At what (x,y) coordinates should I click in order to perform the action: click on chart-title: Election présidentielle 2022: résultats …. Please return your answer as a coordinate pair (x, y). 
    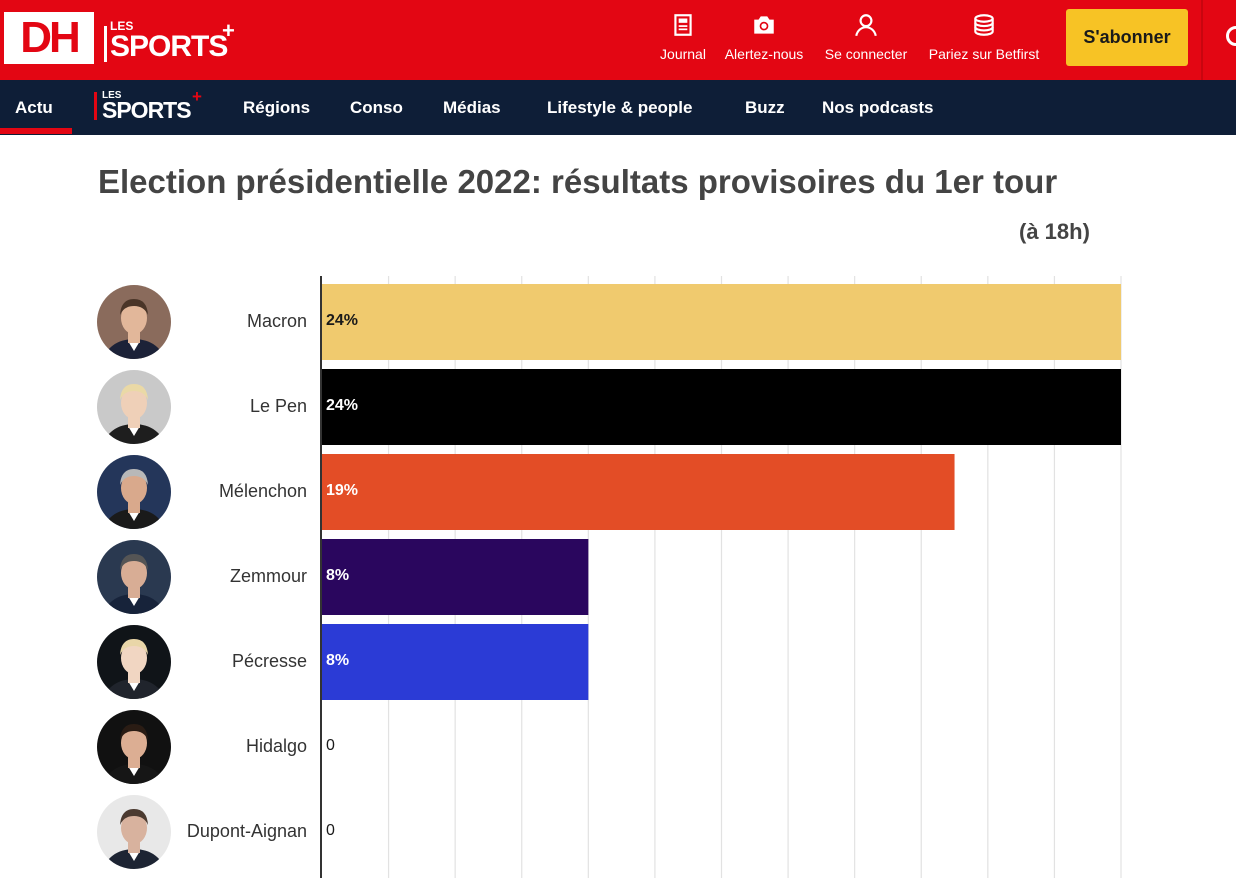
    Looking at the image, I should click on (578, 181).